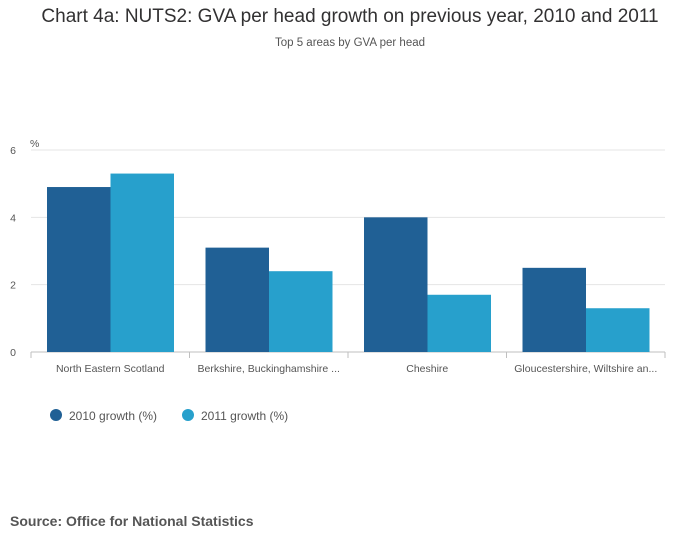 The image size is (700, 549). I want to click on y-tick-label: 0, so click(13, 353).